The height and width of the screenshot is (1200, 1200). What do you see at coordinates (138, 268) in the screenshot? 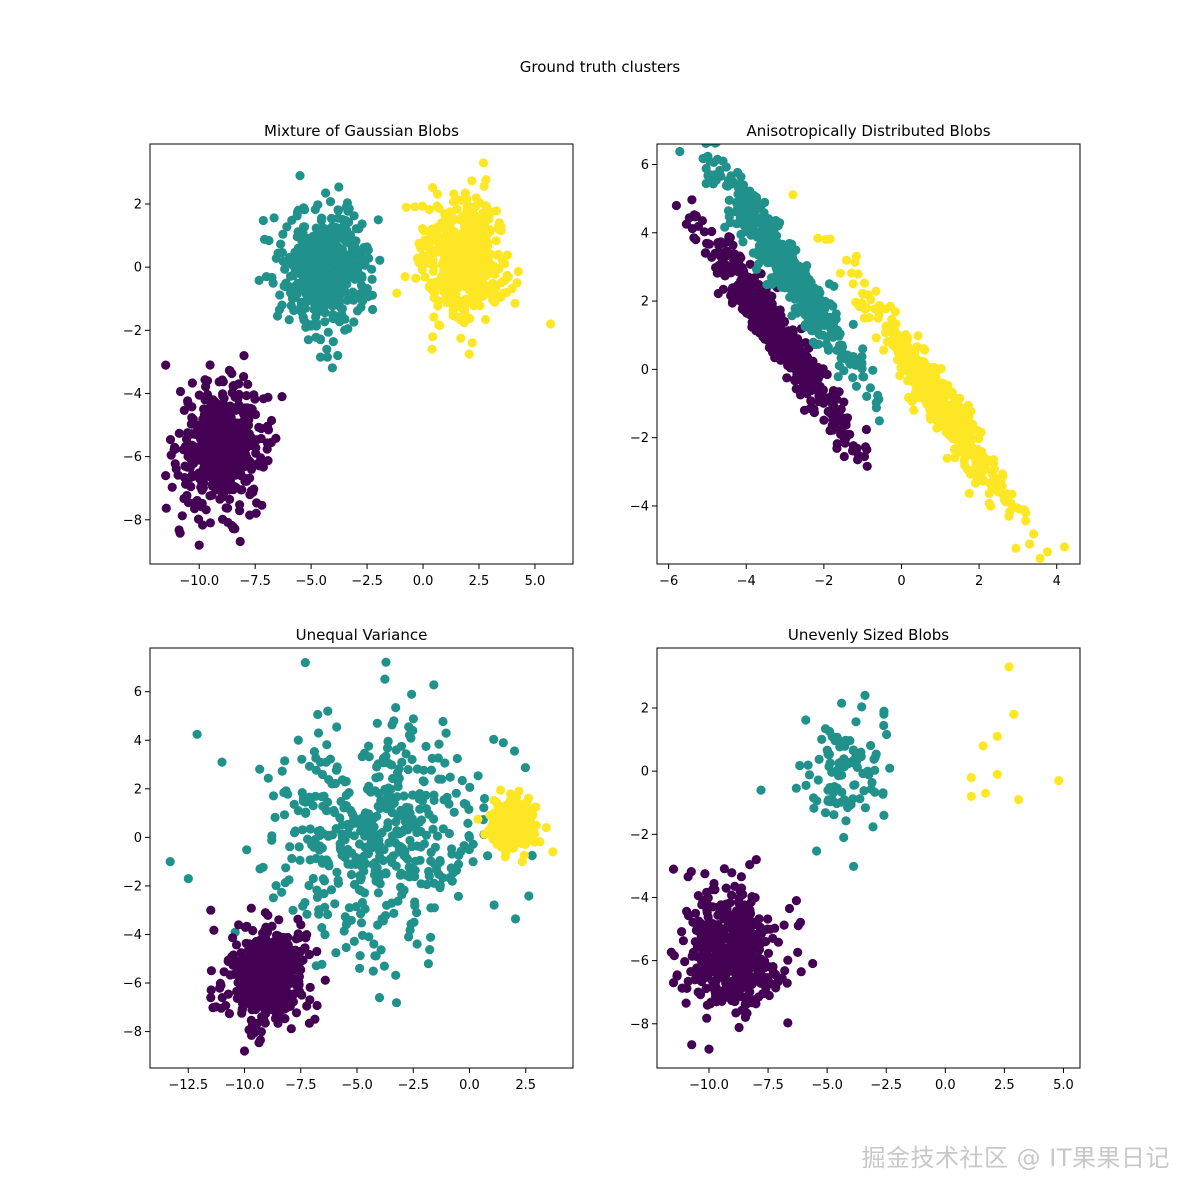
I see `y-tick-label: 0` at bounding box center [138, 268].